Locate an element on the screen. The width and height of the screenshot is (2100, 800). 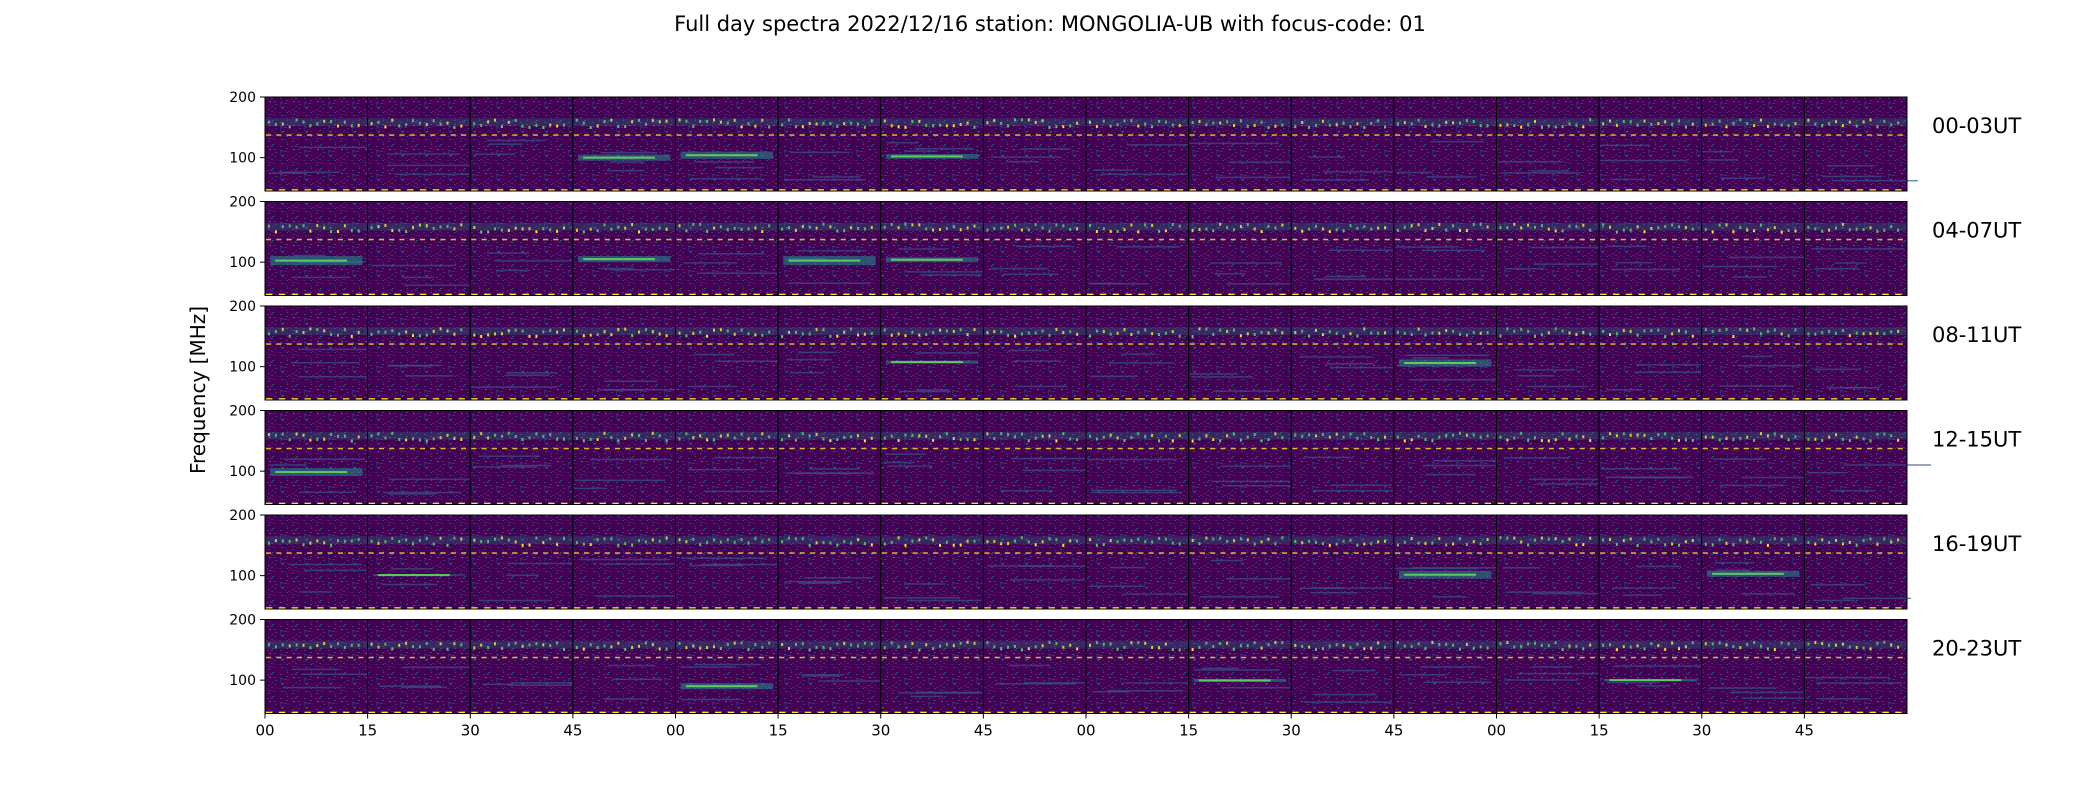
cal-base is located at coordinates (1445, 608).